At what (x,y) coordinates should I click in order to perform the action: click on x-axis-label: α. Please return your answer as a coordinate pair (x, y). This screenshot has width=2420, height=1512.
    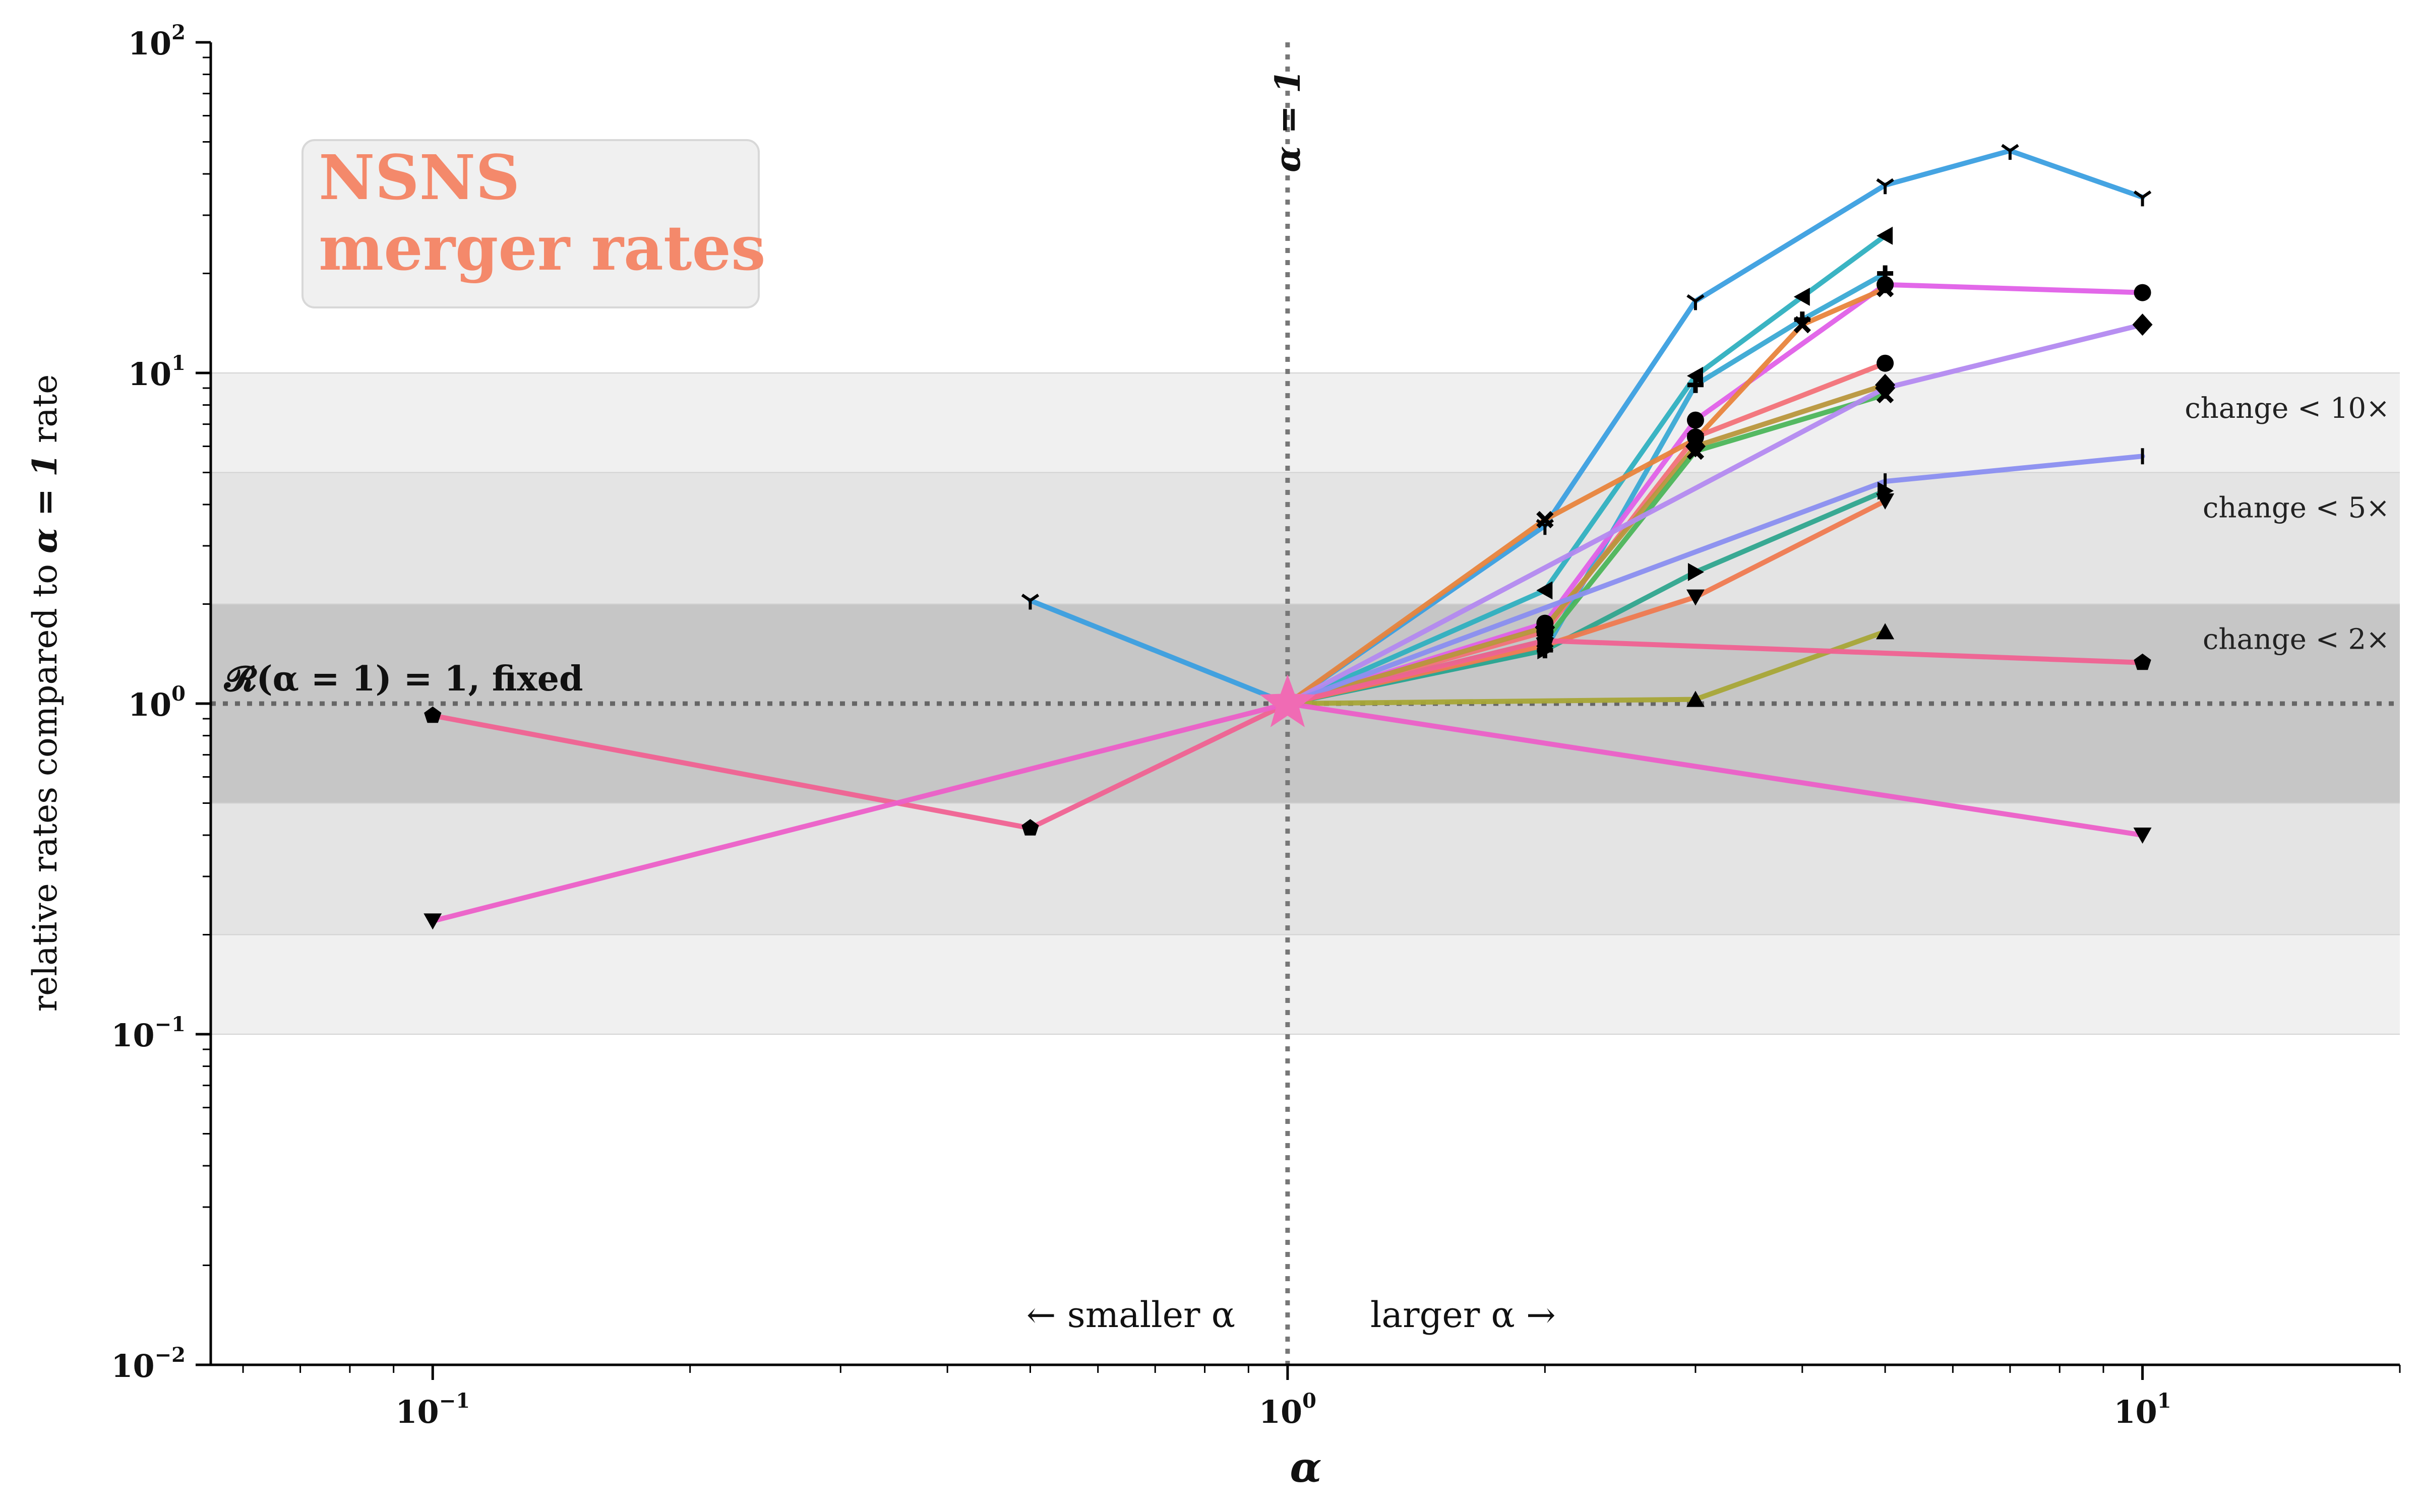
    Looking at the image, I should click on (1305, 1467).